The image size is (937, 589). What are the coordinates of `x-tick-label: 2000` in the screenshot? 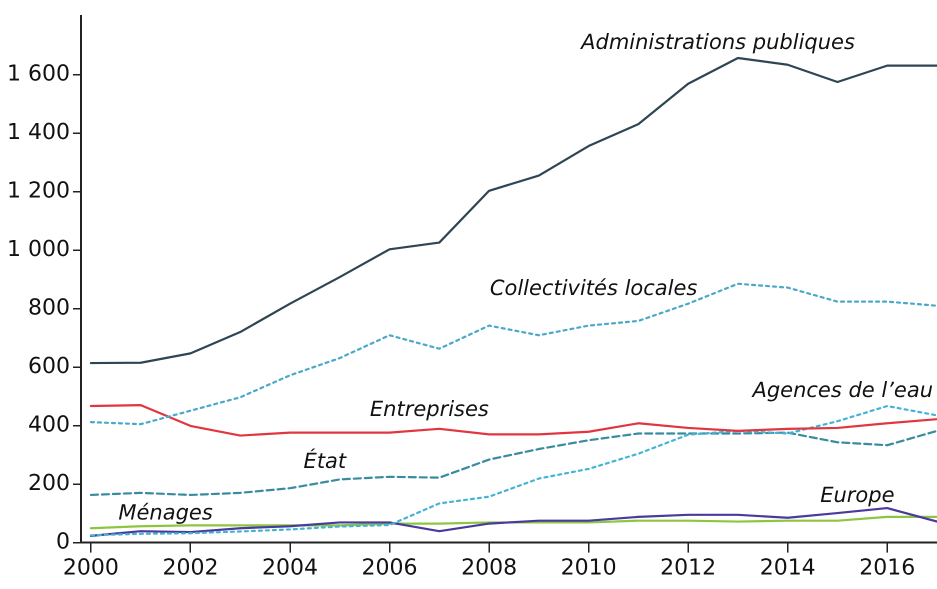 It's located at (90, 568).